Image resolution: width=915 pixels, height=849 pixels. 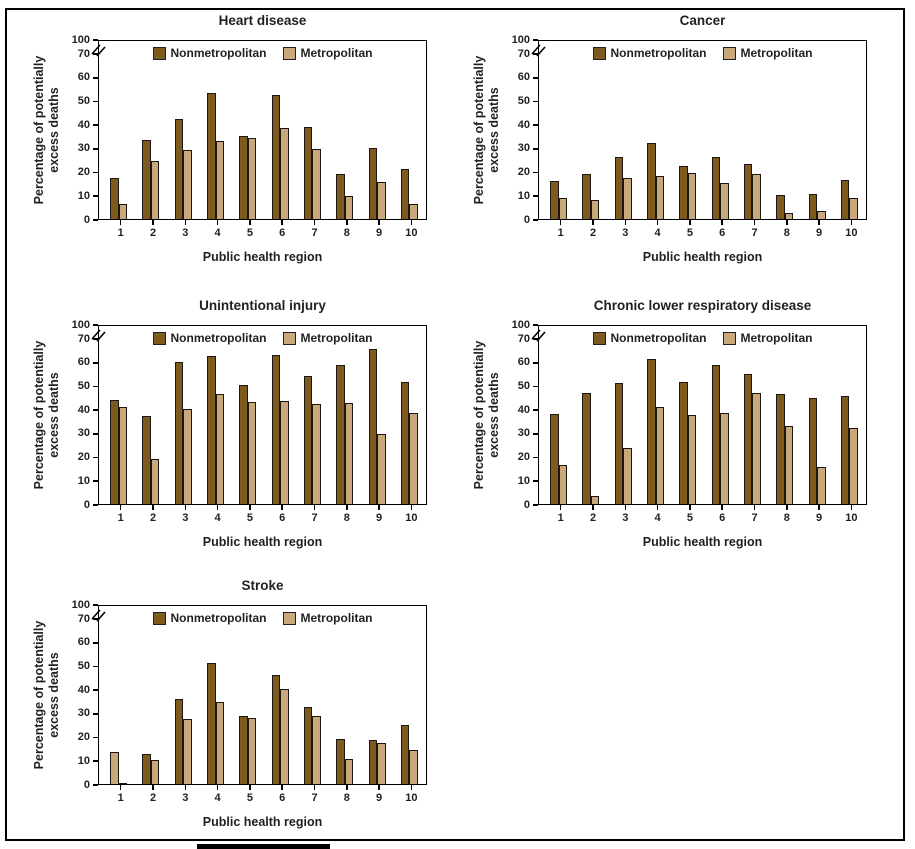 What do you see at coordinates (767, 53) in the screenshot?
I see `legend-item: Metropolitan` at bounding box center [767, 53].